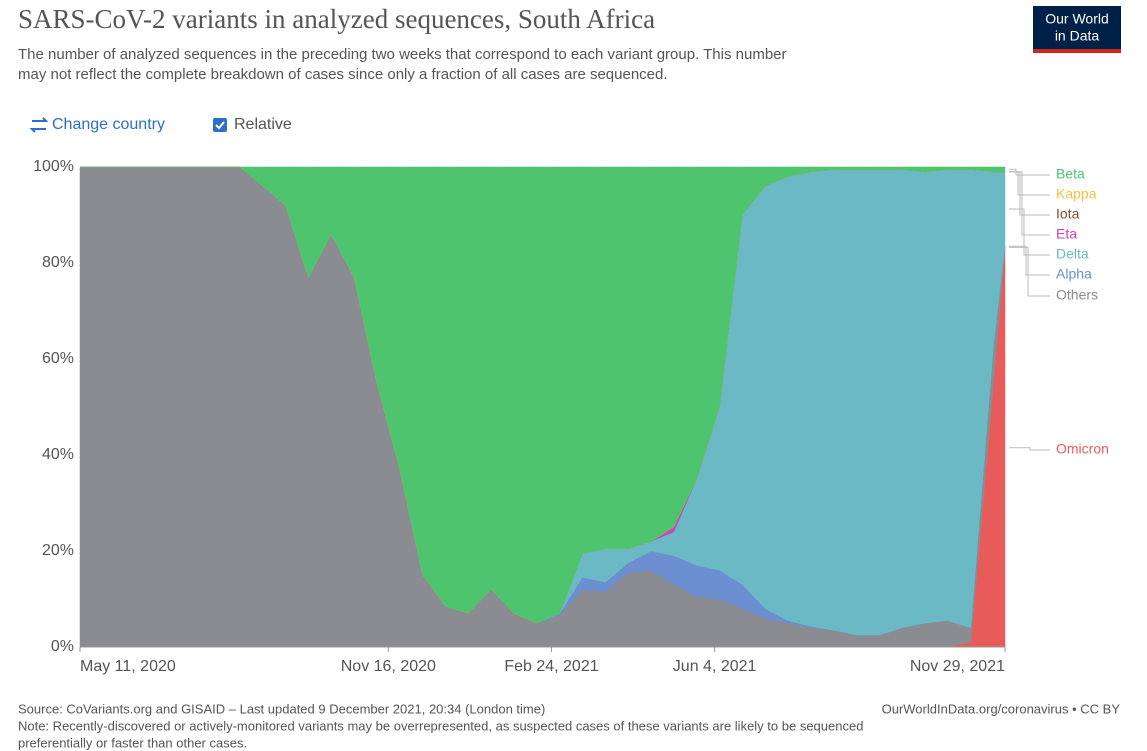  What do you see at coordinates (1077, 36) in the screenshot?
I see `logo-text: in Data` at bounding box center [1077, 36].